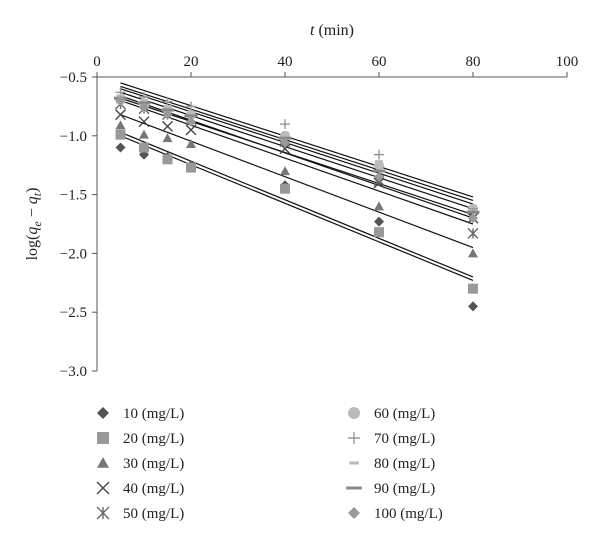 The width and height of the screenshot is (600, 545). What do you see at coordinates (191, 62) in the screenshot?
I see `x-tick-label: 20` at bounding box center [191, 62].